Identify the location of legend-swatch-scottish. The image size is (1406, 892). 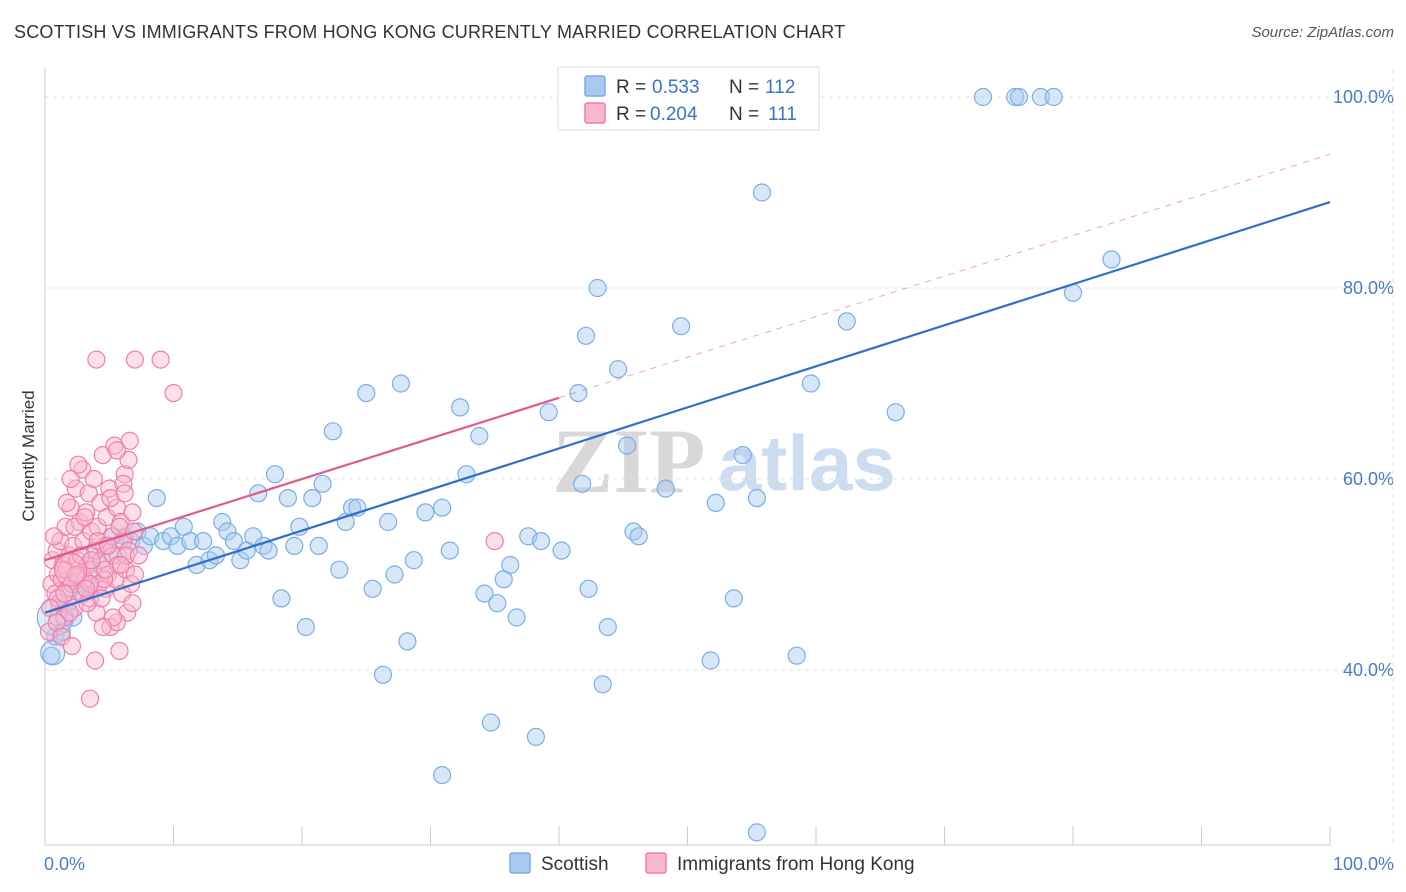
(595, 86).